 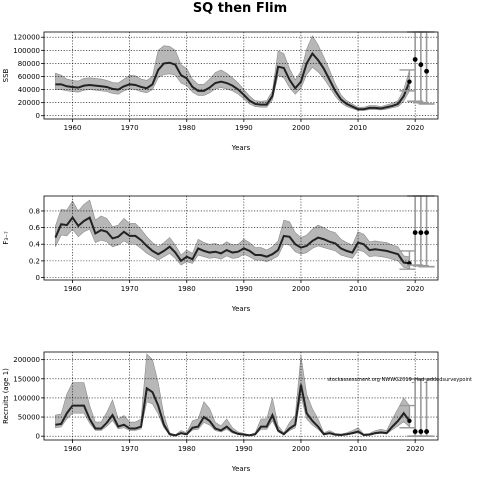 What do you see at coordinates (415, 59) in the screenshot?
I see `ssb-projection-point-2020` at bounding box center [415, 59].